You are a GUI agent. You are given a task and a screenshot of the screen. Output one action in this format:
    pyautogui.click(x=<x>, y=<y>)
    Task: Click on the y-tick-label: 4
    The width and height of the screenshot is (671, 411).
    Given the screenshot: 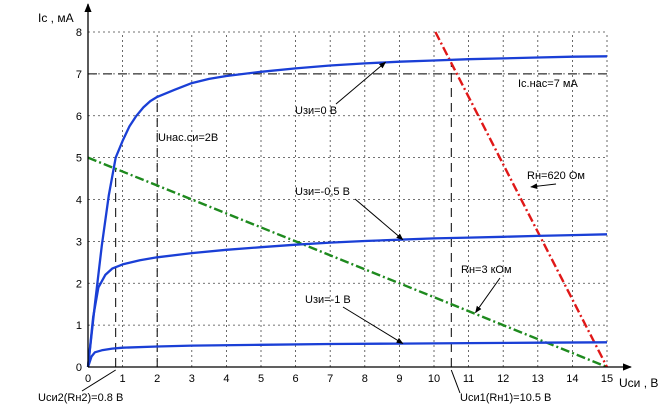 What is the action you would take?
    pyautogui.click(x=79, y=201)
    